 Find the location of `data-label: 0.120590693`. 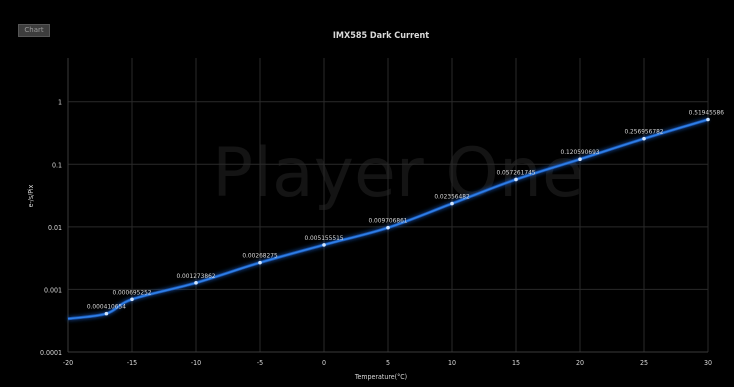

data-label: 0.120590693 is located at coordinates (579, 152).